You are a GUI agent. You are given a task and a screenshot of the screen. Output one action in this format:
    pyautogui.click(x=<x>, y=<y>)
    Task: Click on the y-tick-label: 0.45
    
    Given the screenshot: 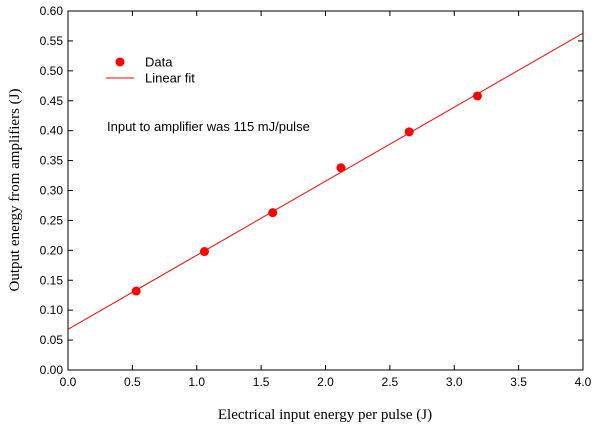 What is the action you would take?
    pyautogui.click(x=52, y=101)
    